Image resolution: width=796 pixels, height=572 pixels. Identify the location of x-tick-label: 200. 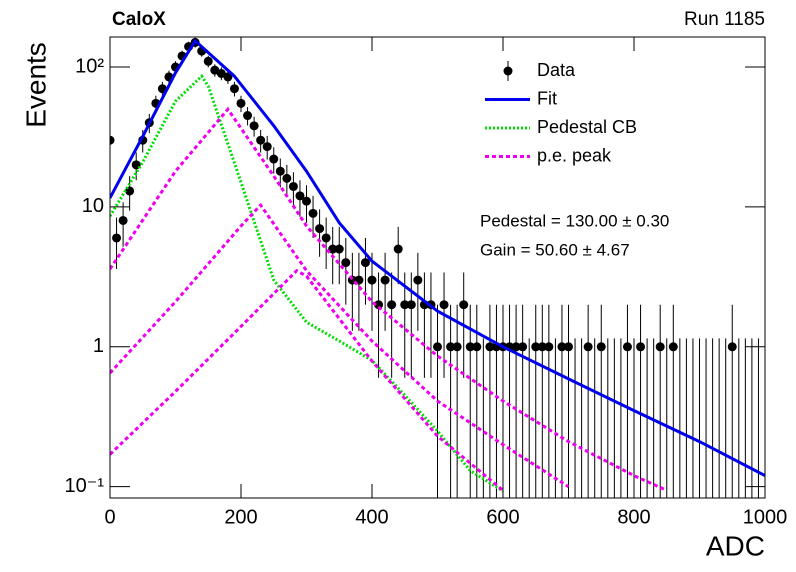
(240, 517).